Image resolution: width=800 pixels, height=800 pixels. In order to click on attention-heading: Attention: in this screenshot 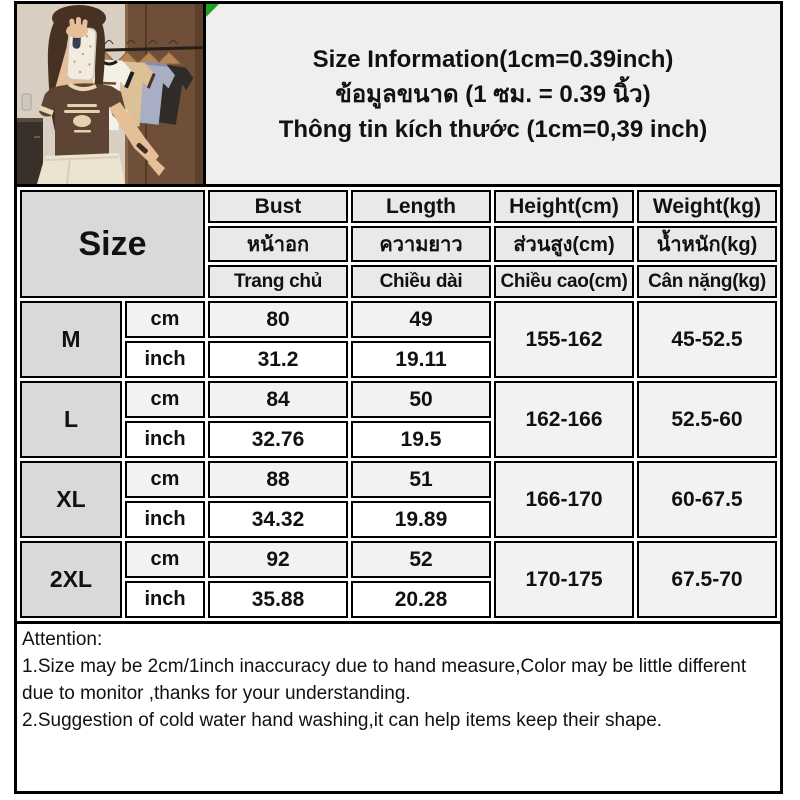, I will do `click(62, 639)`.